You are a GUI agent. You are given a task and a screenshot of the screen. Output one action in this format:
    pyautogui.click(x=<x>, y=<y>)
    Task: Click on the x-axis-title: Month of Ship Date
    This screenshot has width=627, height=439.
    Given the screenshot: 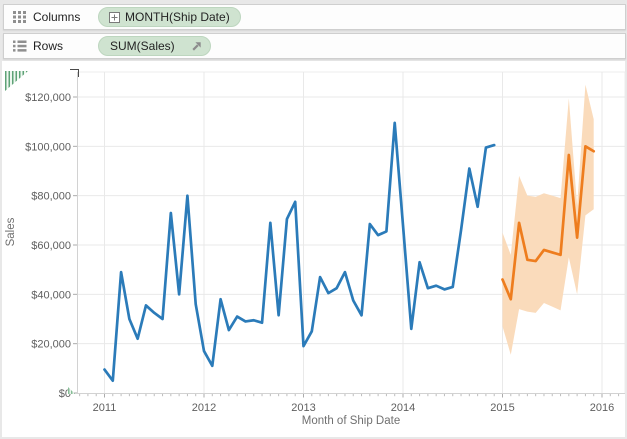 What is the action you would take?
    pyautogui.click(x=351, y=421)
    